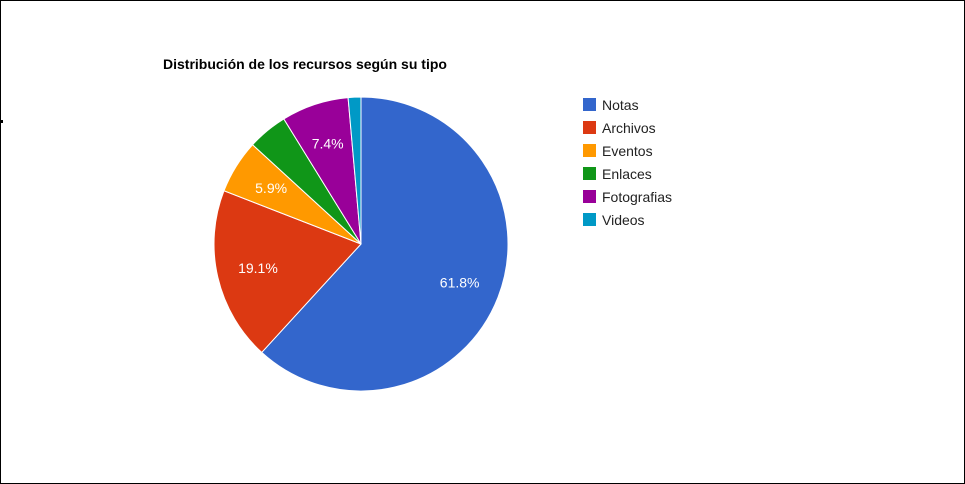  I want to click on legend-item-fotografias: Fotografias, so click(627, 196).